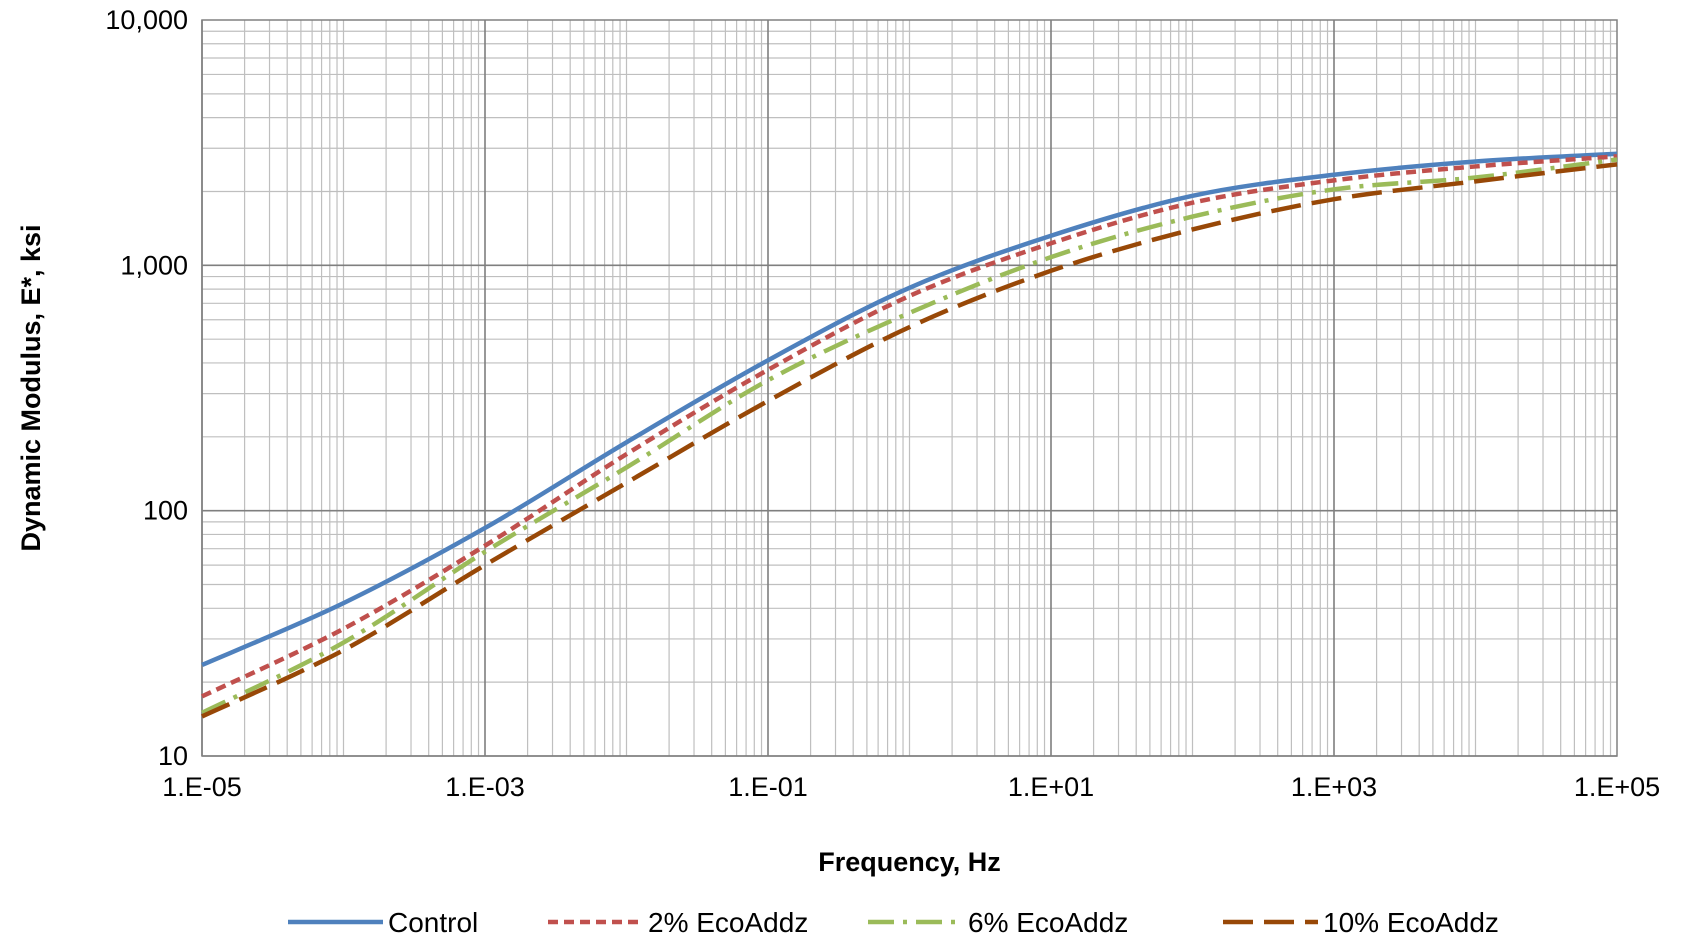 This screenshot has height=937, width=1683. I want to click on y-tick-label: 1,000, so click(154, 265).